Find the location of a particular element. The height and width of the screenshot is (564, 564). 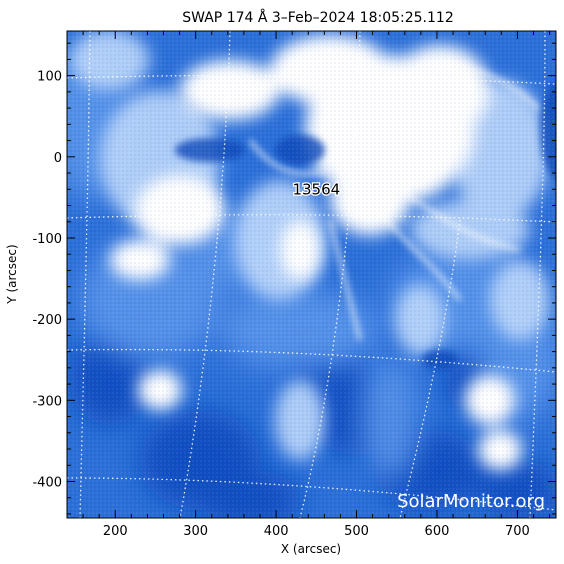

y-tick-label: 100 is located at coordinates (49, 77).